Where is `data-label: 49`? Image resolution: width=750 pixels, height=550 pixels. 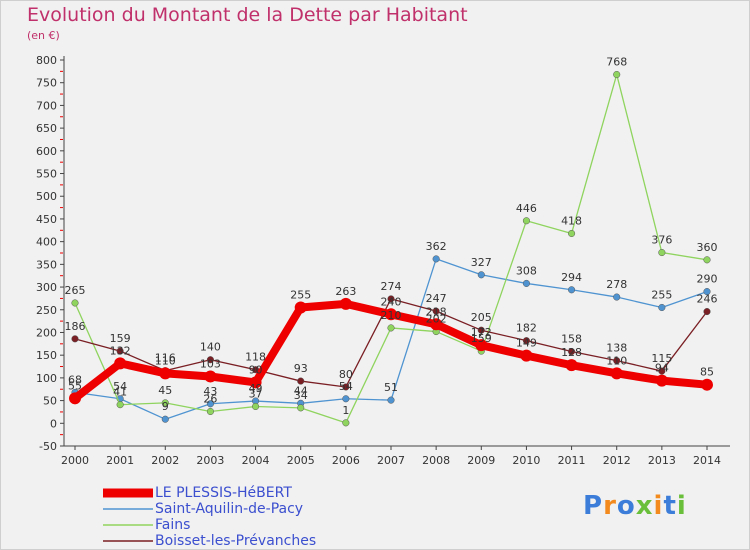
data-label: 49 is located at coordinates (256, 388).